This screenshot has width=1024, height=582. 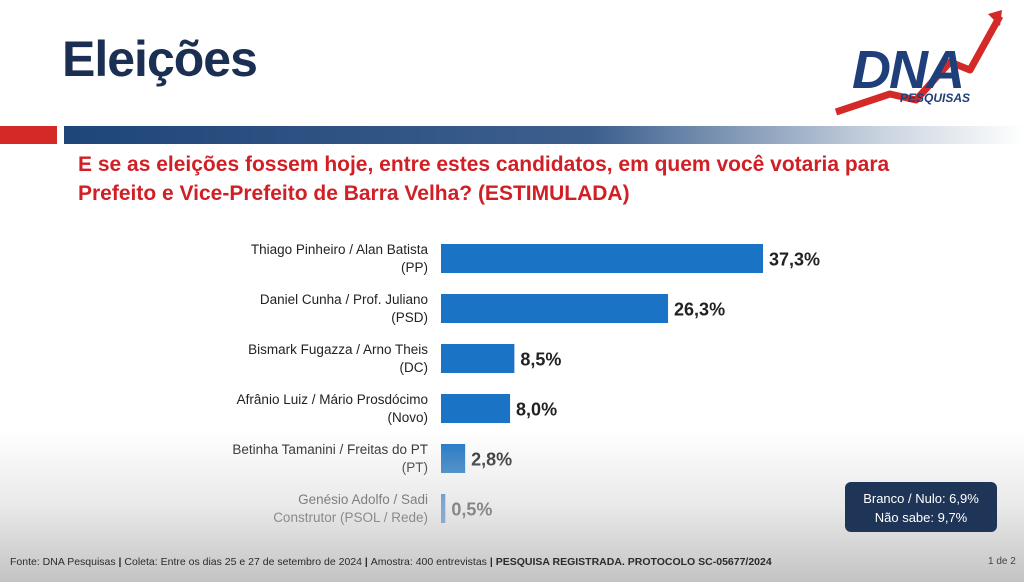 What do you see at coordinates (340, 249) in the screenshot?
I see `category-label: Thiago Pinheiro / Alan Batista` at bounding box center [340, 249].